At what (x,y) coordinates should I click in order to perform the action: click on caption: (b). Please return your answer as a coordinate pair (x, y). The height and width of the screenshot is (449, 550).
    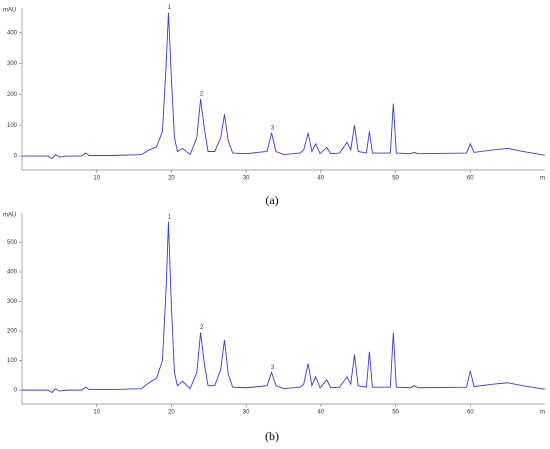
    Looking at the image, I should click on (272, 436).